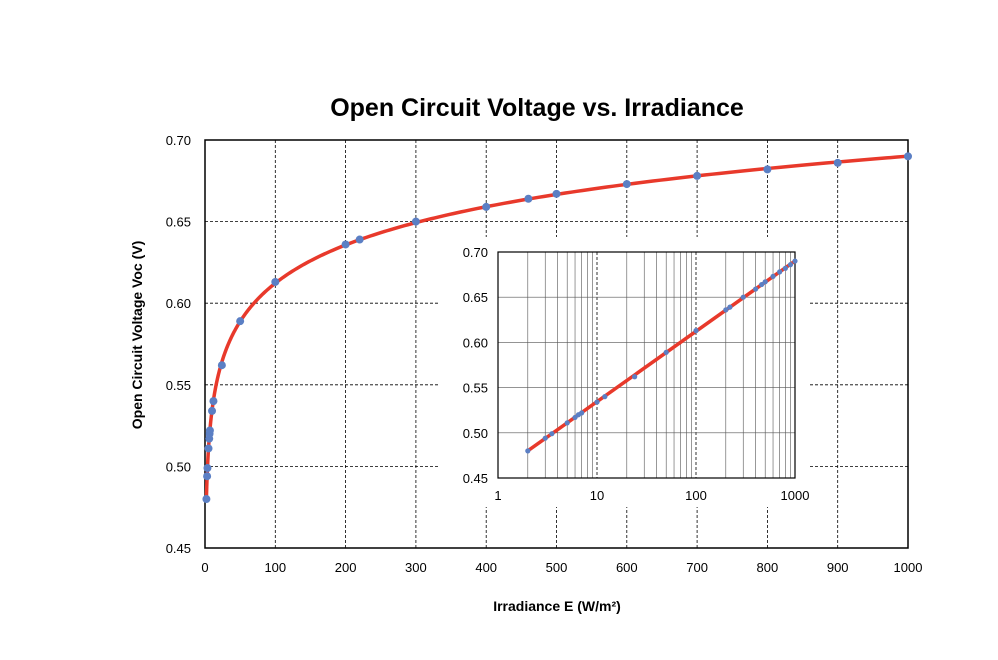 This screenshot has height=660, width=998. I want to click on inset-x-tick-label: 1, so click(497, 495).